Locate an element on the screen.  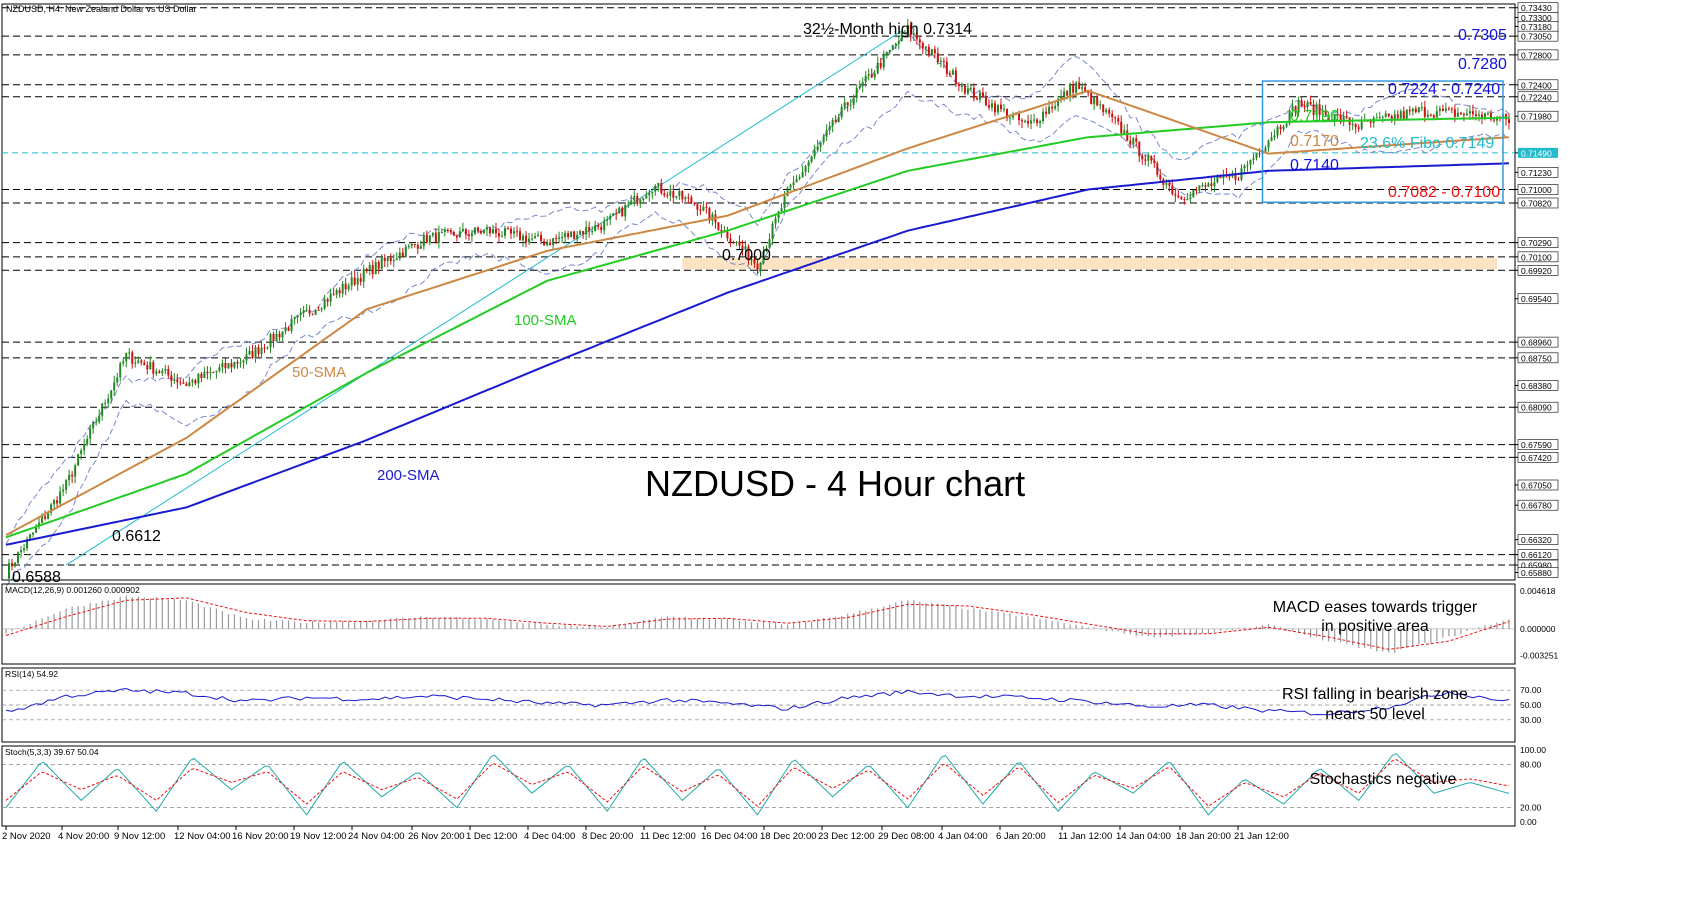
annotation-high: 32½-Month high 0.7314 is located at coordinates (887, 29).